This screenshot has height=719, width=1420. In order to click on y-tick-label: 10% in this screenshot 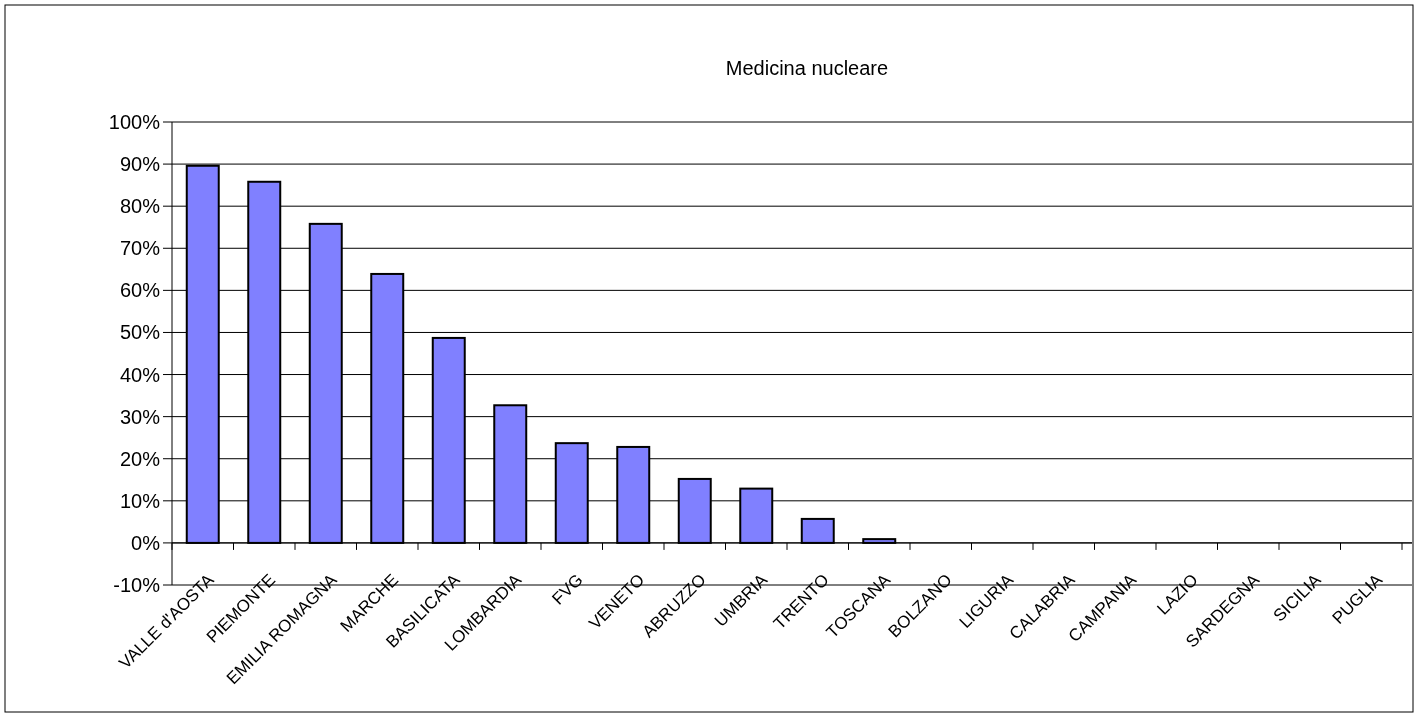, I will do `click(140, 500)`.